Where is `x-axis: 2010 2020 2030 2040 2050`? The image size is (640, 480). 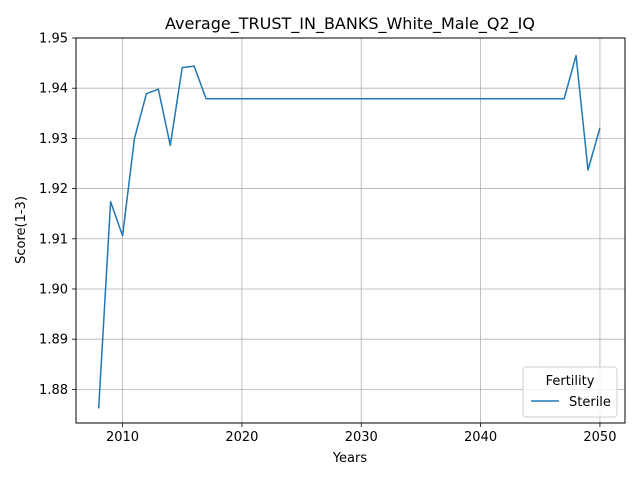
x-axis: 2010 2020 2030 2040 2050 is located at coordinates (361, 434).